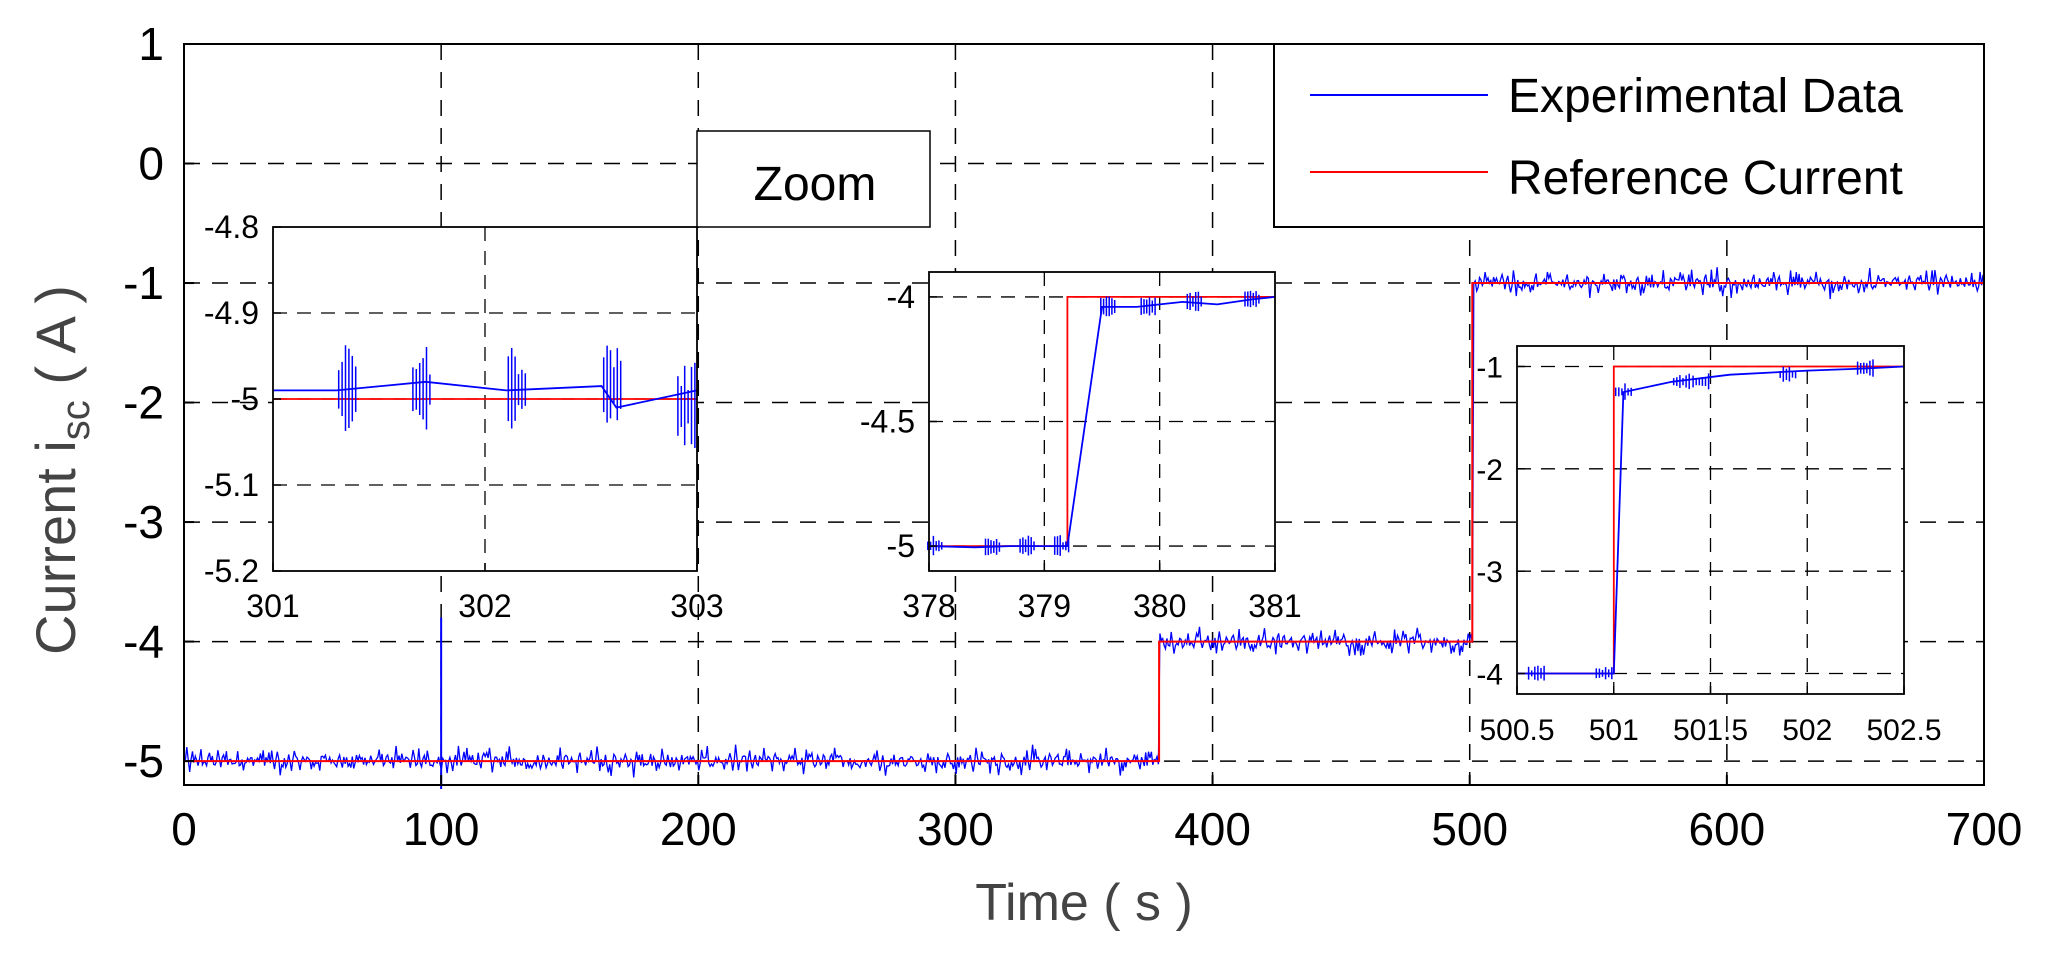 The height and width of the screenshot is (953, 2049). I want to click on y-tick-label: -4, so click(143, 642).